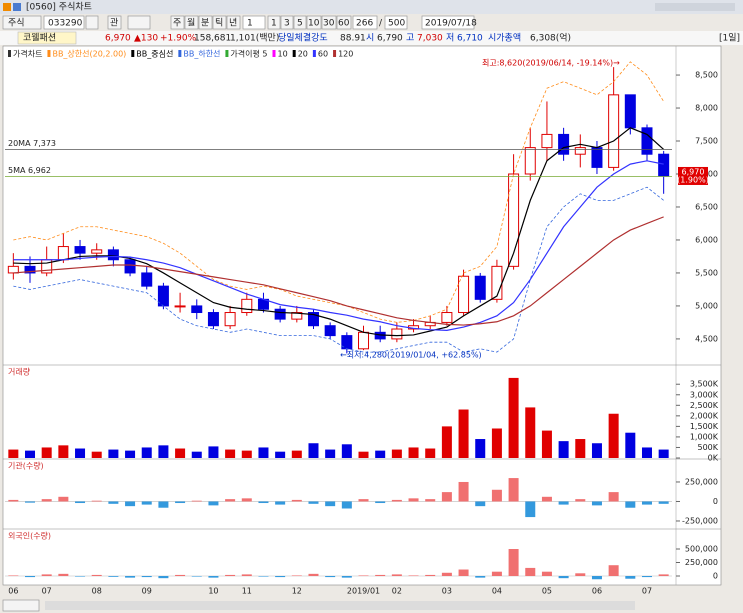 This screenshot has width=743, height=613. What do you see at coordinates (17, 7) in the screenshot?
I see `help-icon` at bounding box center [17, 7].